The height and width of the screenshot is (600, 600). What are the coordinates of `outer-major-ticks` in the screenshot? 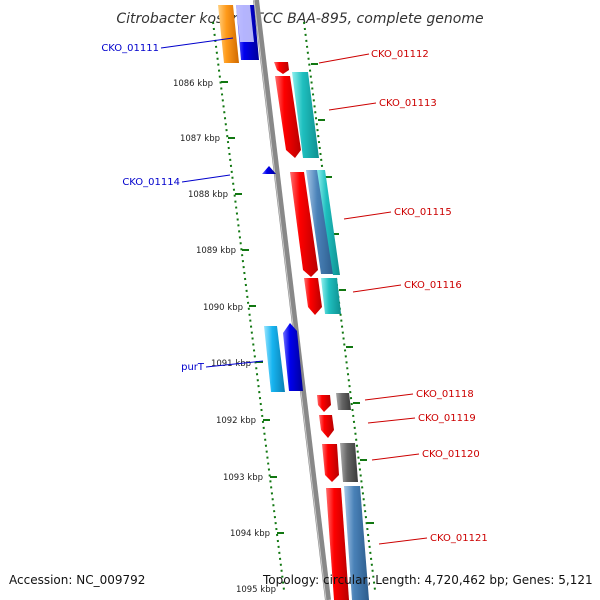 It's located at (342, 293).